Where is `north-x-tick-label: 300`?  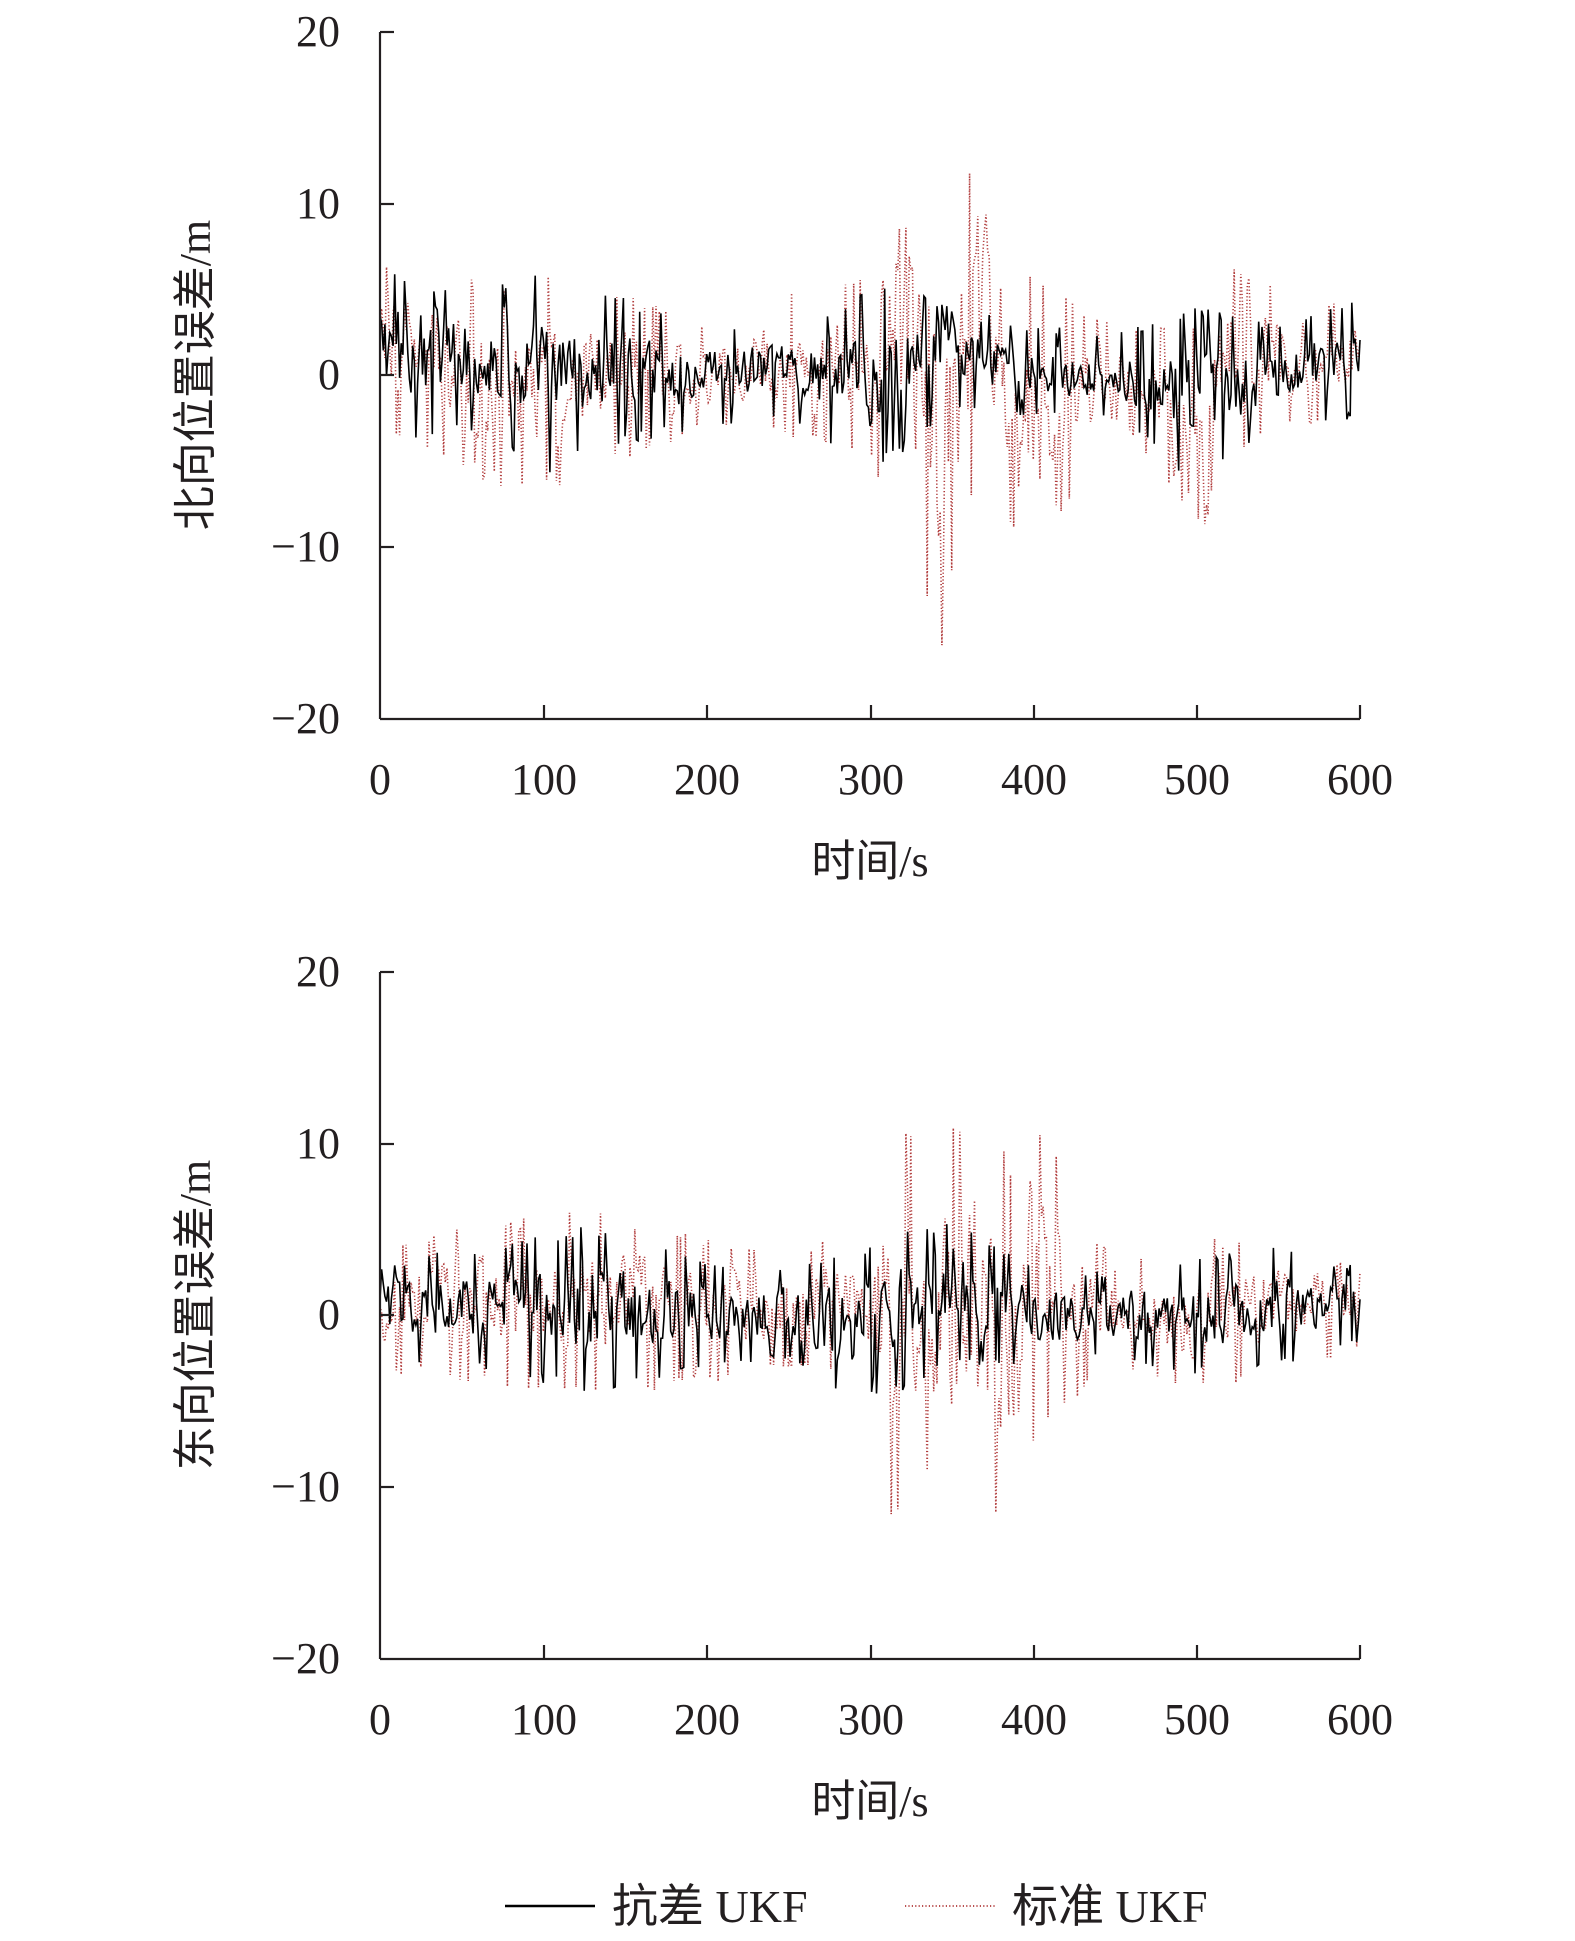
north-x-tick-label: 300 is located at coordinates (871, 779).